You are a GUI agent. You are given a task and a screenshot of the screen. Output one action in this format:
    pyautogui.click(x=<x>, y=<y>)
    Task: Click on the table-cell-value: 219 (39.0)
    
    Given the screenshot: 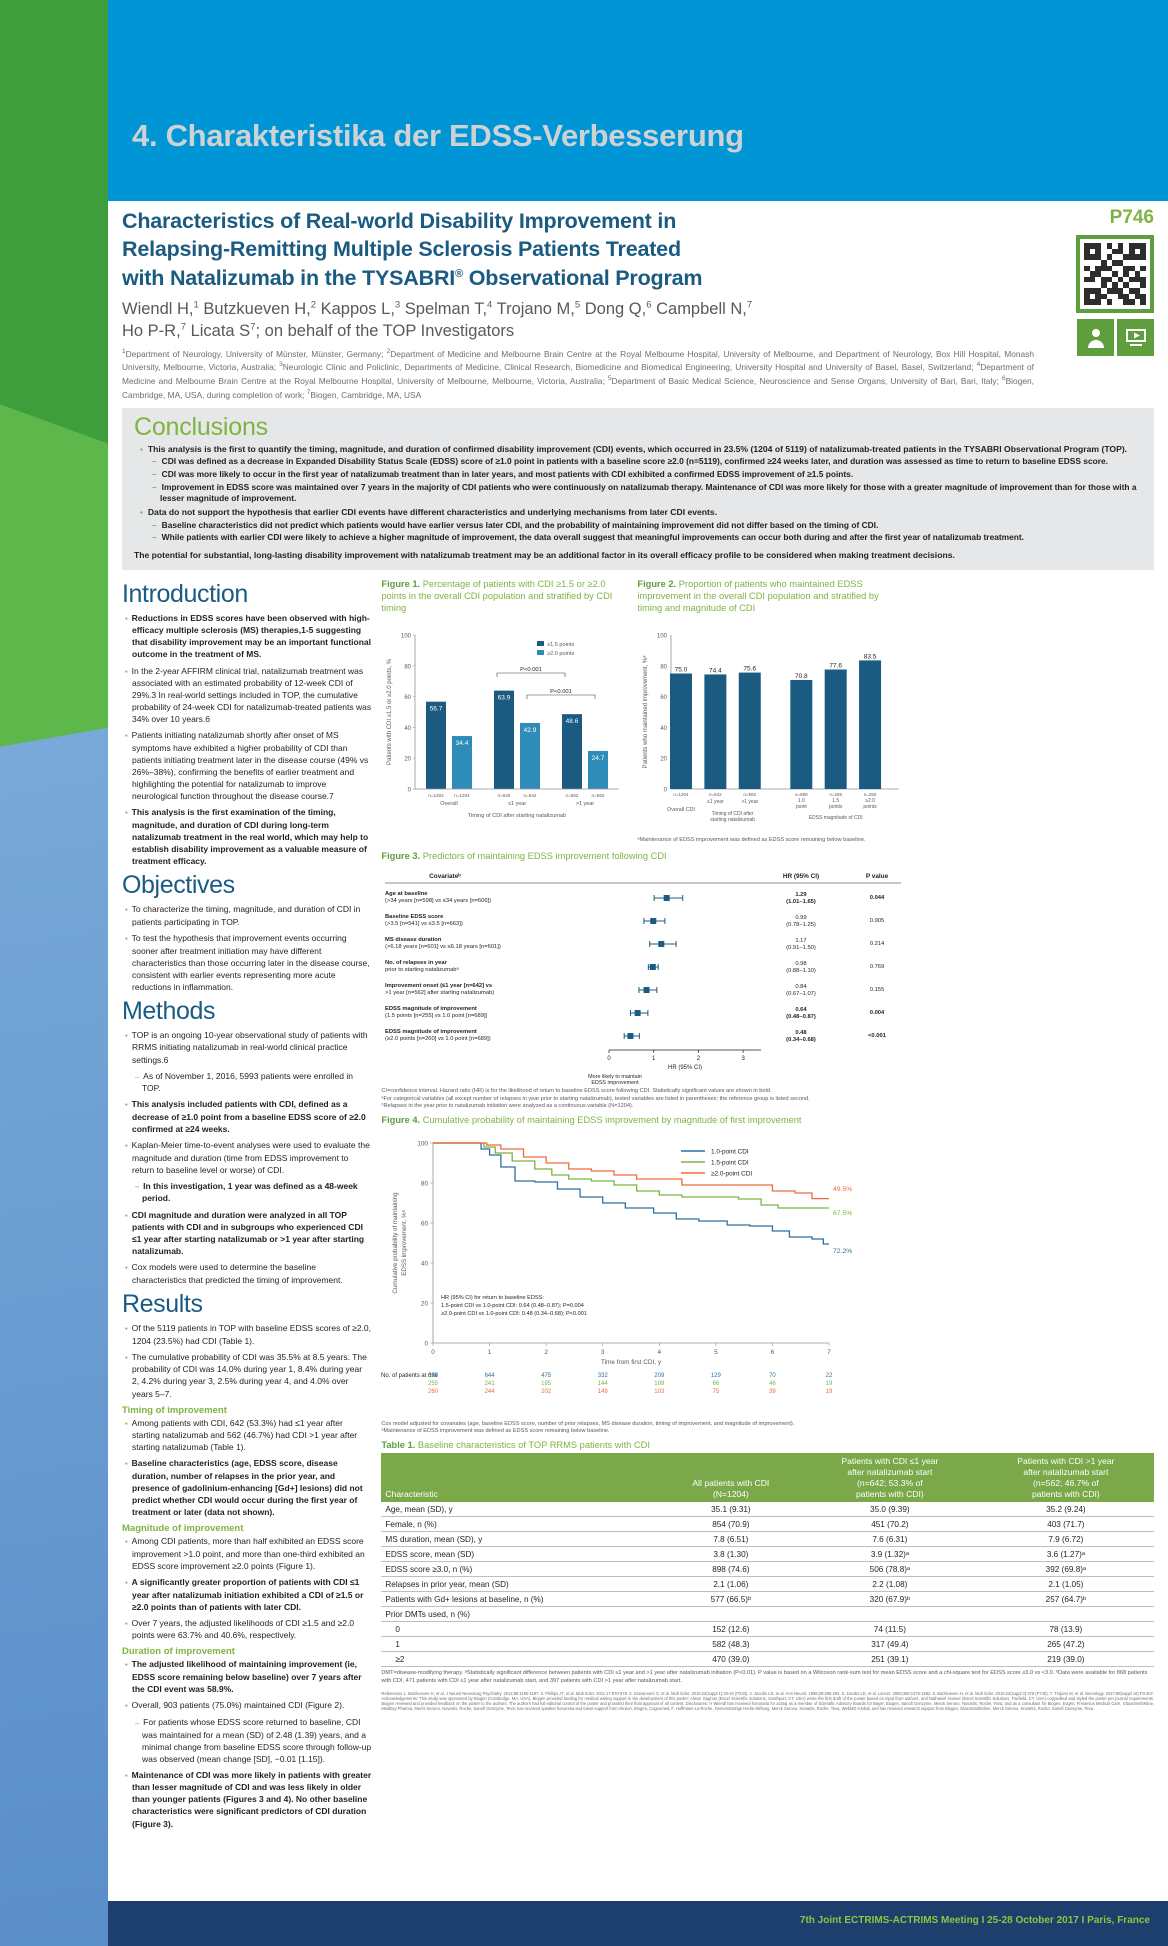 What is the action you would take?
    pyautogui.click(x=1065, y=1659)
    